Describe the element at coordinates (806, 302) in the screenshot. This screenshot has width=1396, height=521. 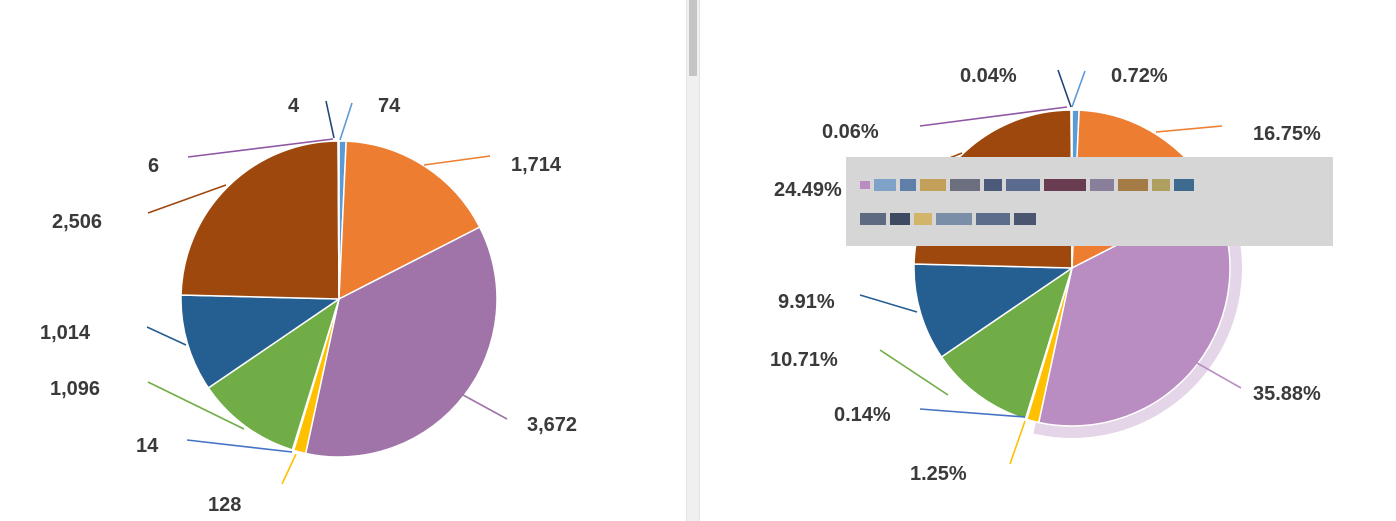
I see `data-label-6: 9.91%` at that location.